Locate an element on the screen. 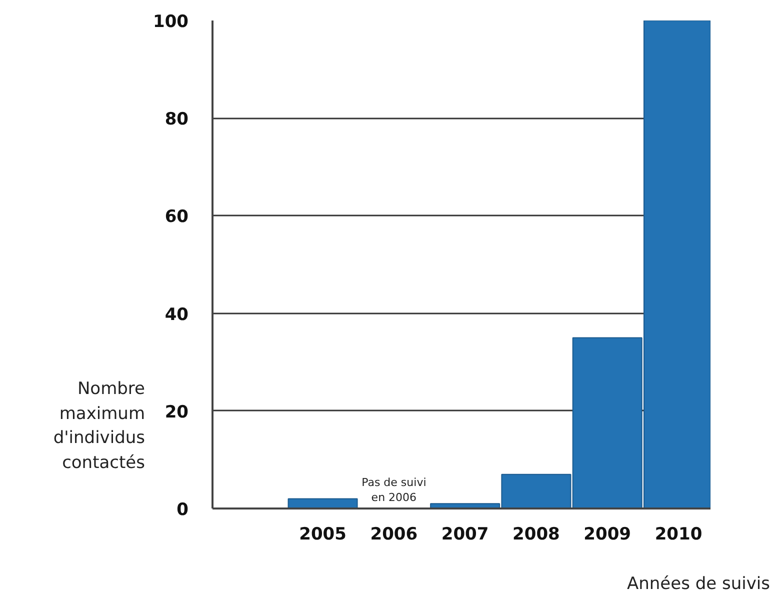 The image size is (770, 597). annotation: Pas de suivi en 2006 is located at coordinates (394, 490).